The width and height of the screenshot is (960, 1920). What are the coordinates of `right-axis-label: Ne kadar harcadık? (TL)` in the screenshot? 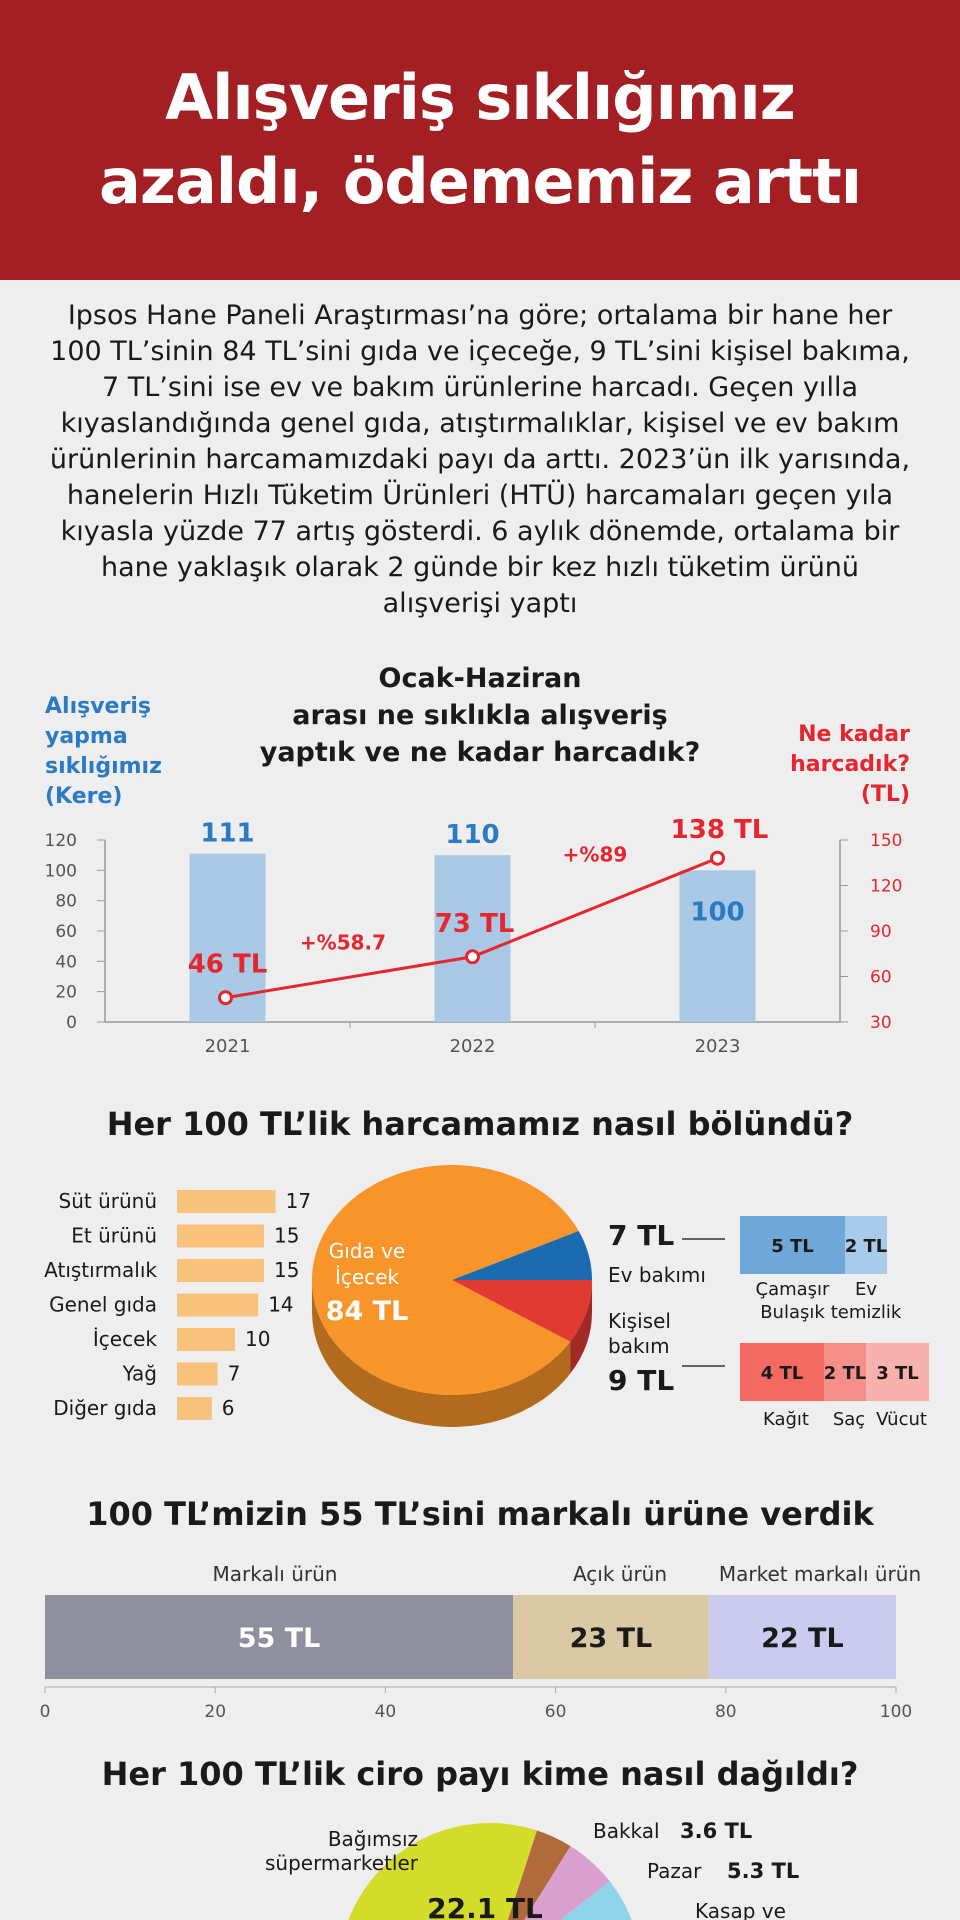 It's located at (850, 765).